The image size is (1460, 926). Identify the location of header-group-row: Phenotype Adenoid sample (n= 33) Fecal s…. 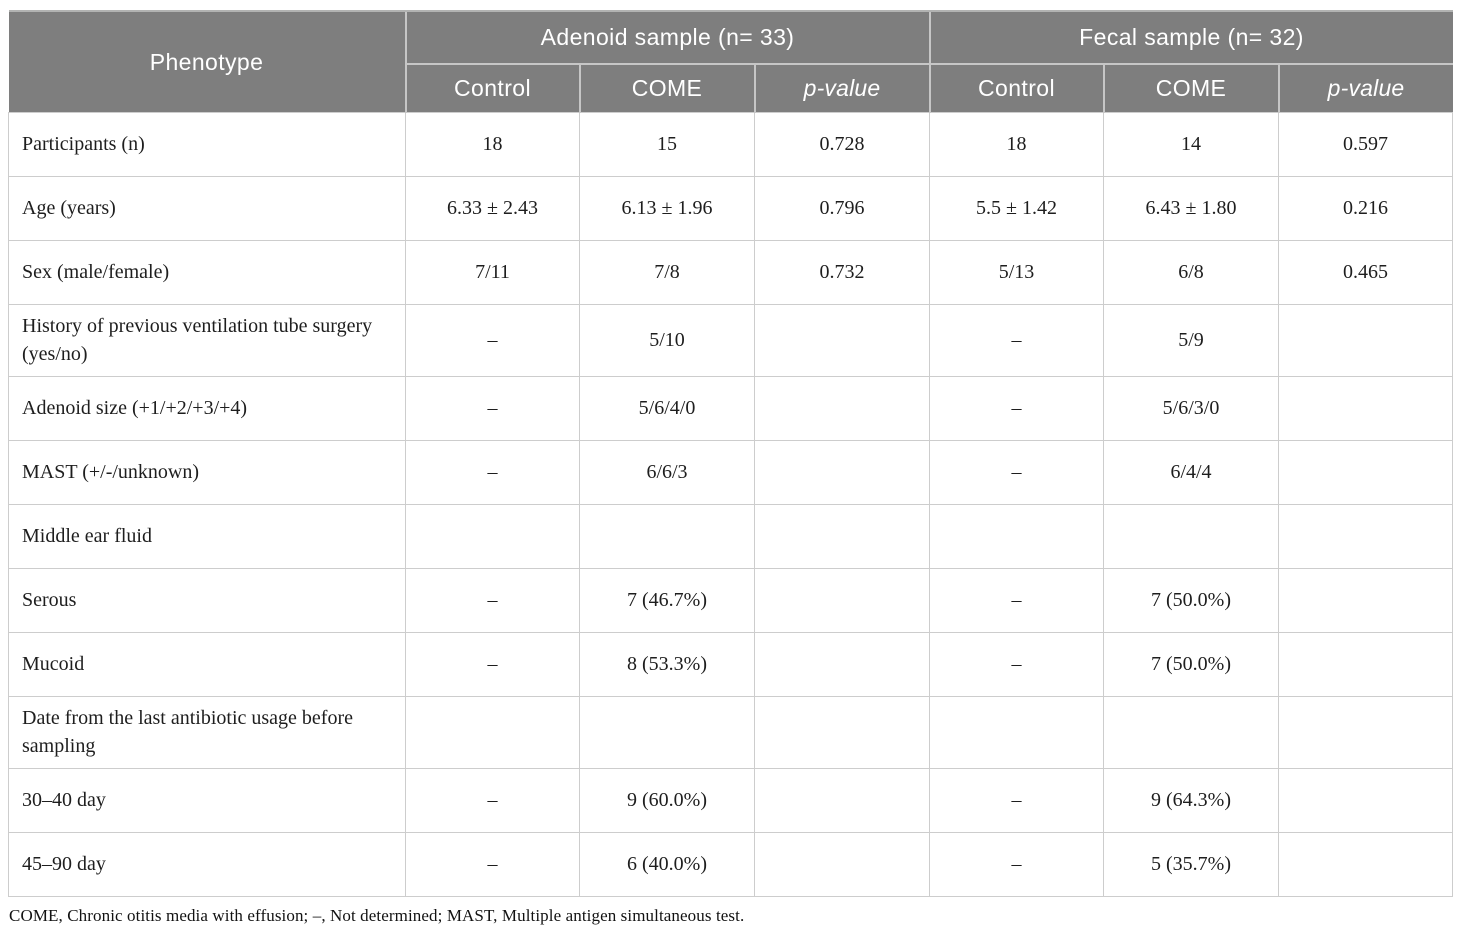
(730, 61).